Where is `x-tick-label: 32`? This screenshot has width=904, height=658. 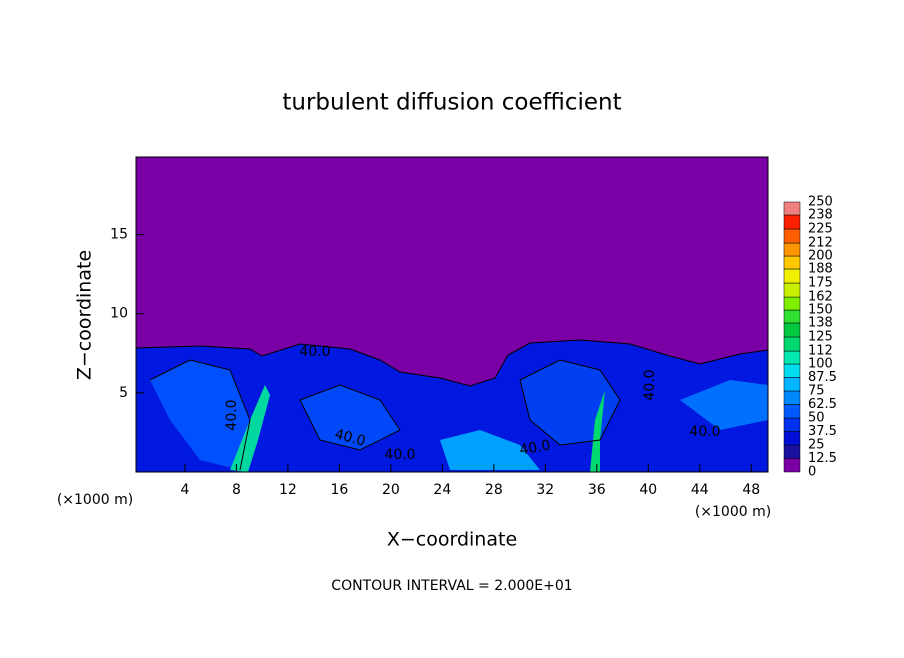 x-tick-label: 32 is located at coordinates (545, 490).